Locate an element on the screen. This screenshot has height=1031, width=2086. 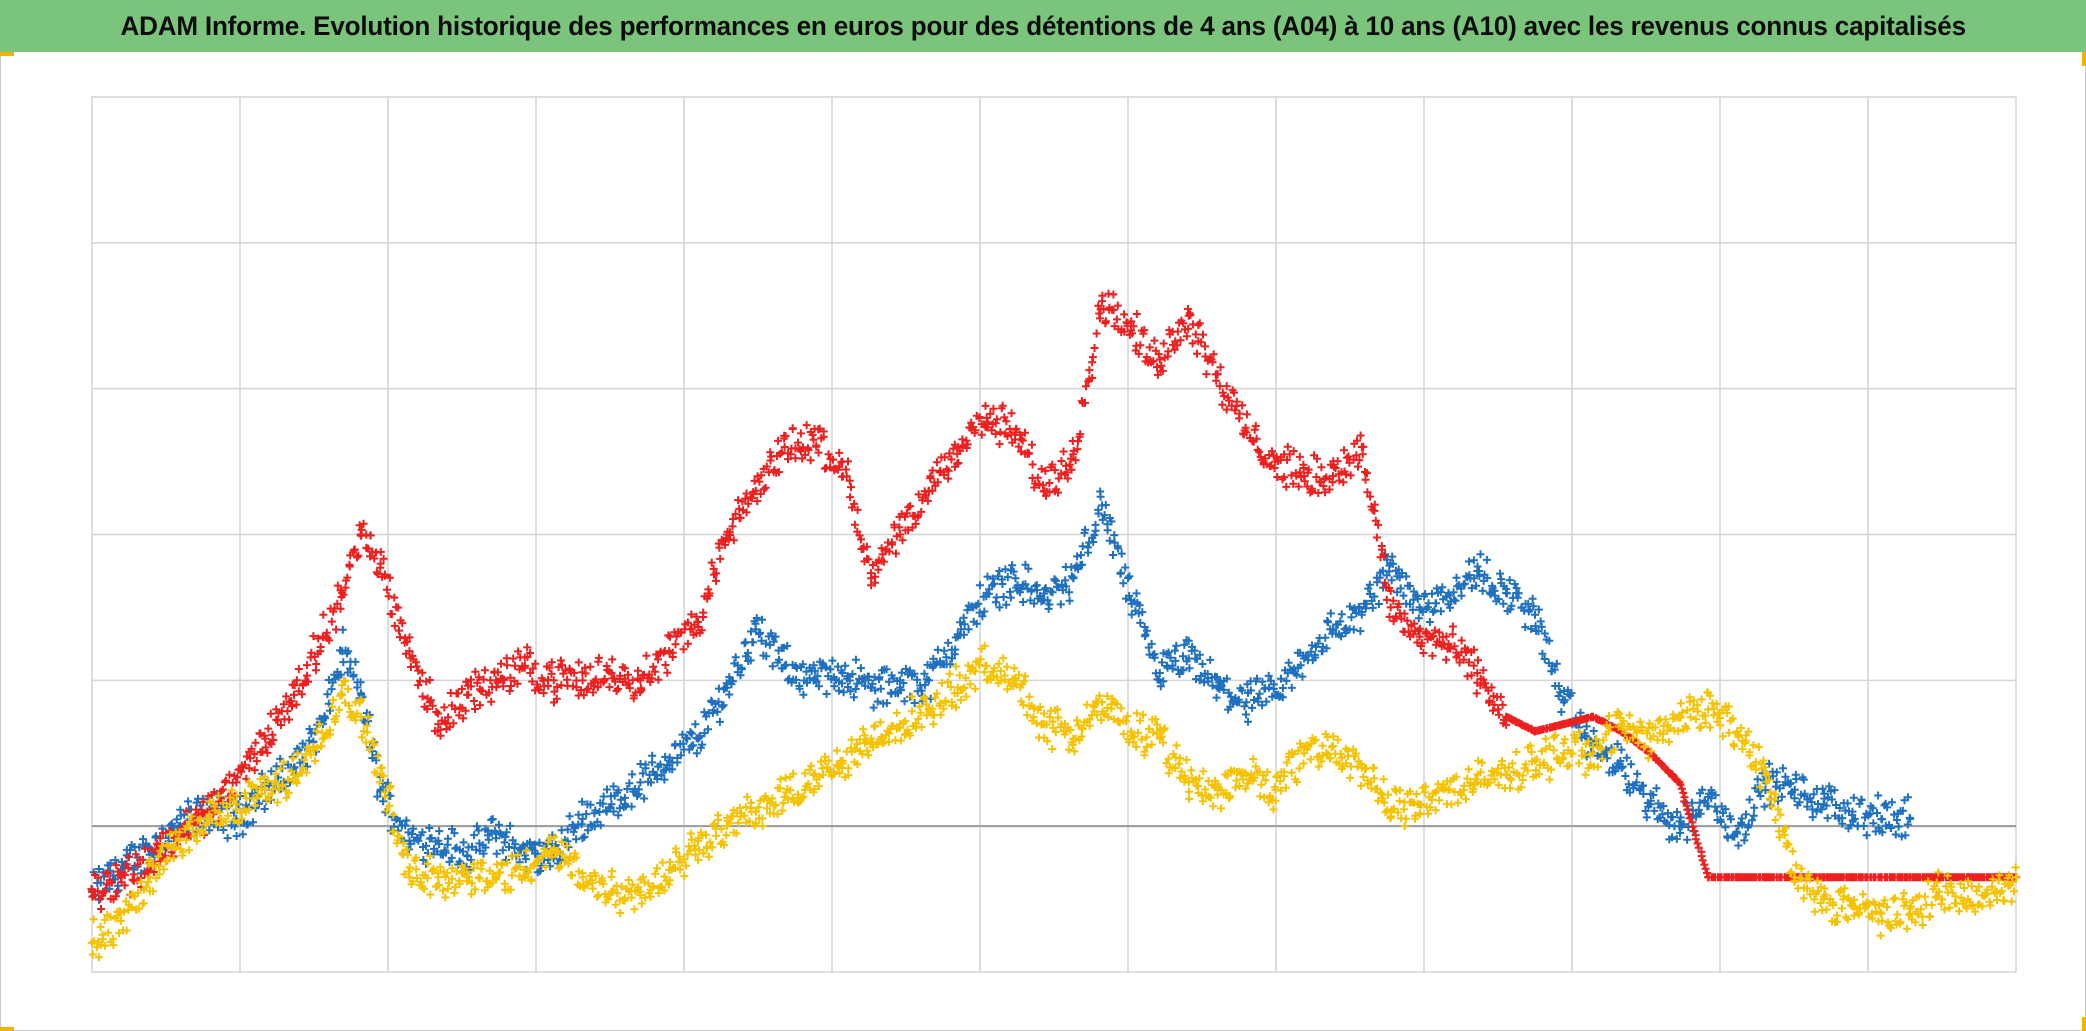
corner-marker-top-right is located at coordinates (2084, 59).